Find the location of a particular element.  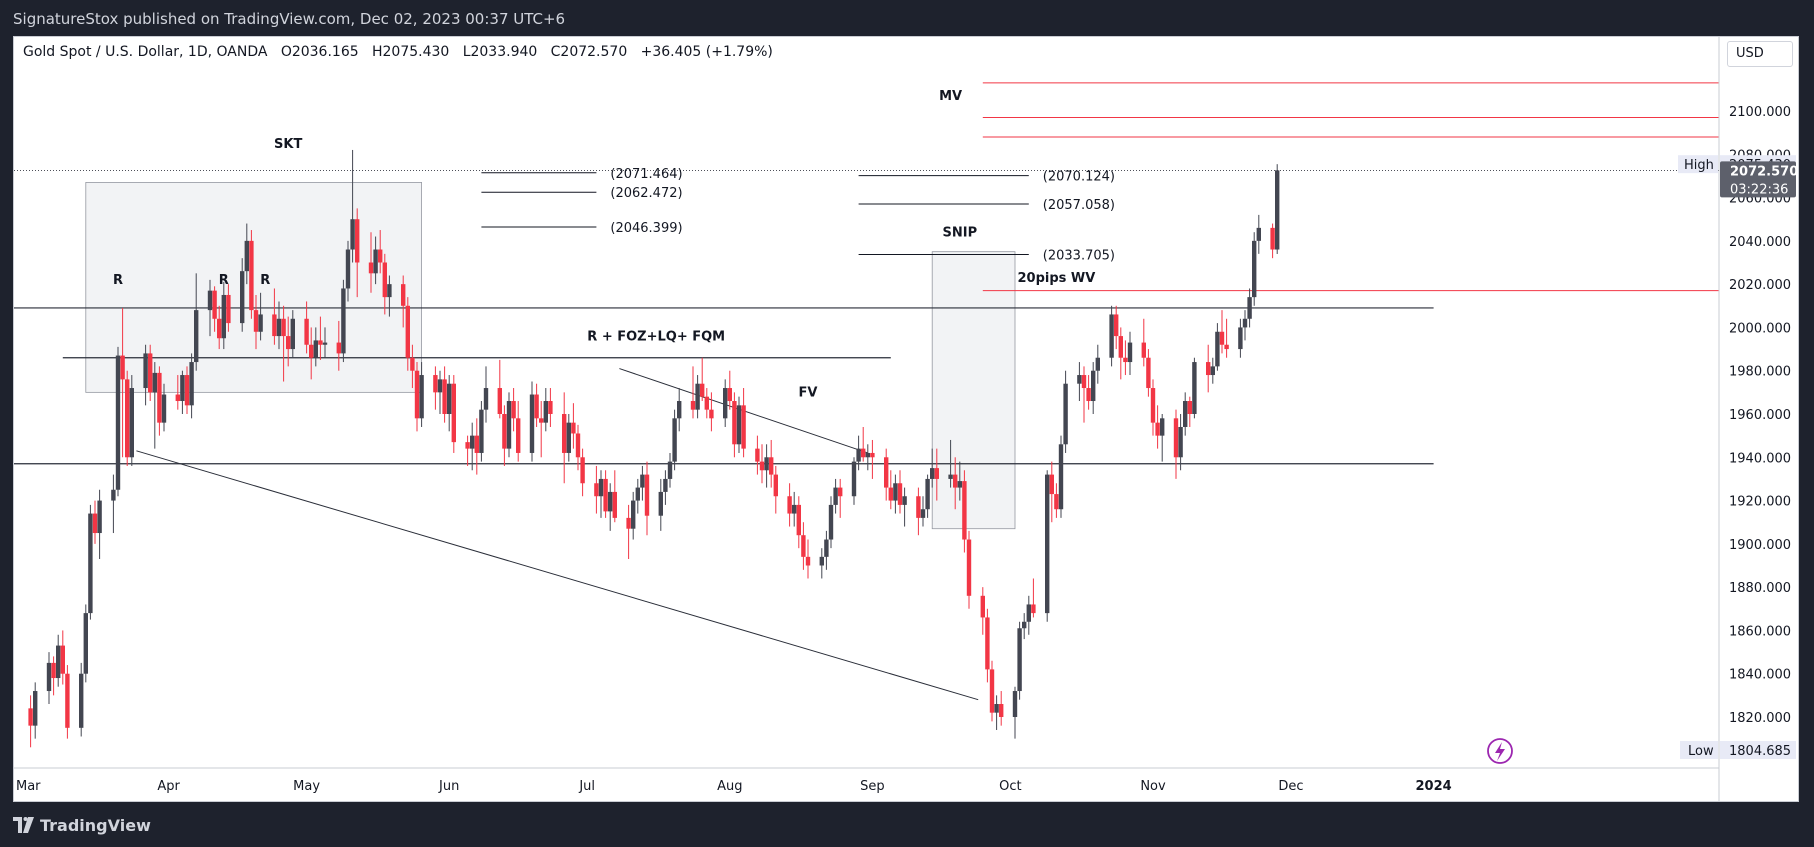

tradingview-logo-icon is located at coordinates (24, 825).